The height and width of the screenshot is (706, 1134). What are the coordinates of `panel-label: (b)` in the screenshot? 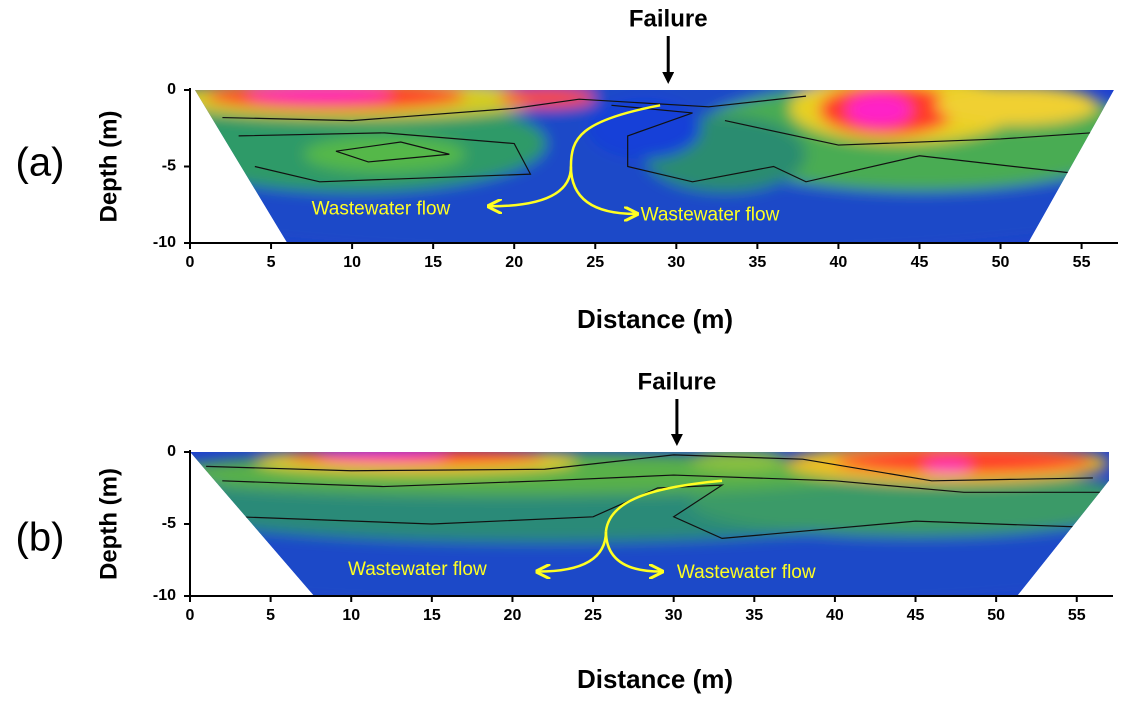 It's located at (40, 538).